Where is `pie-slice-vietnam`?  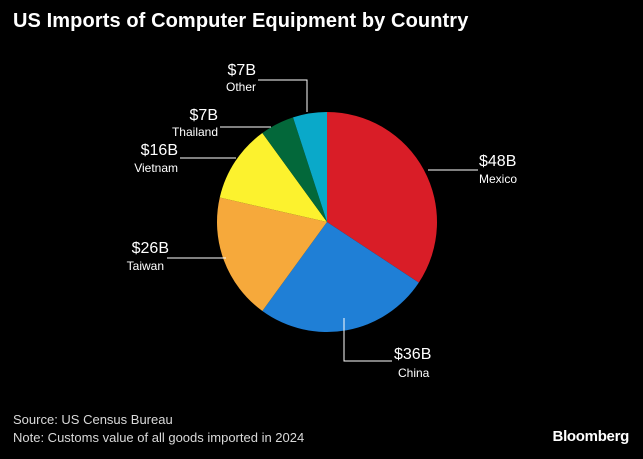
pie-slice-vietnam is located at coordinates (273, 177).